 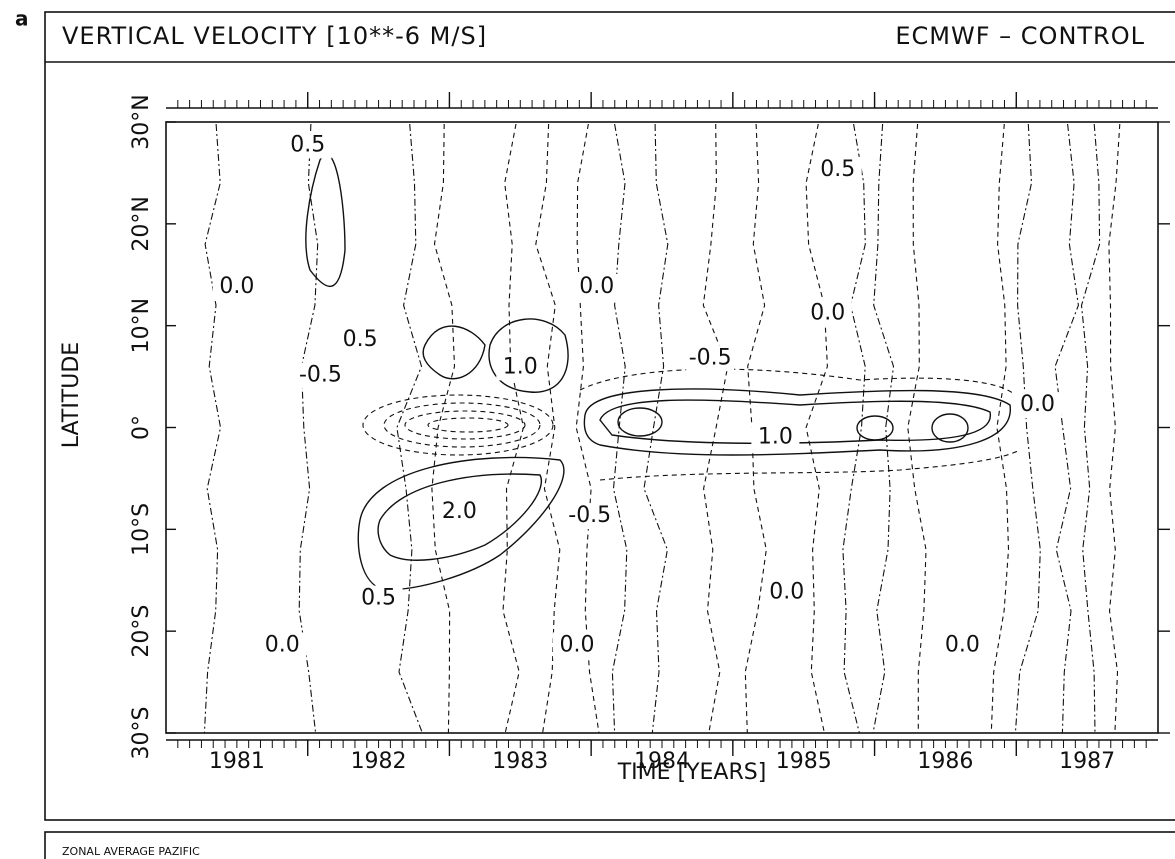 What do you see at coordinates (141, 223) in the screenshot?
I see `y-tick-label: 20°N` at bounding box center [141, 223].